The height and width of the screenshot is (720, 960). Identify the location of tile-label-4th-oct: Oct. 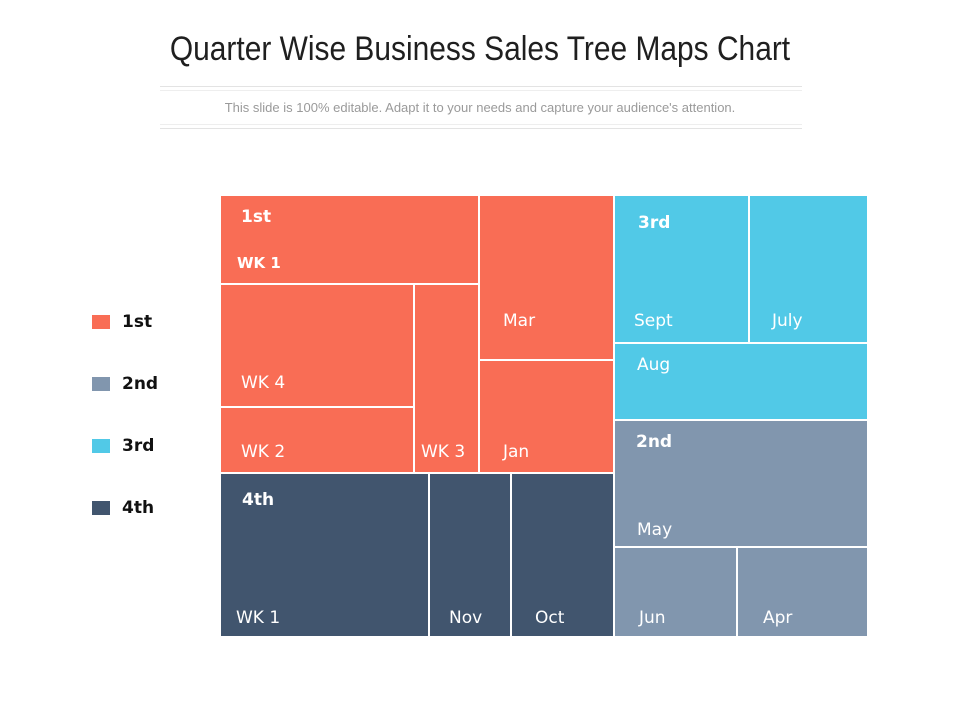
(550, 618).